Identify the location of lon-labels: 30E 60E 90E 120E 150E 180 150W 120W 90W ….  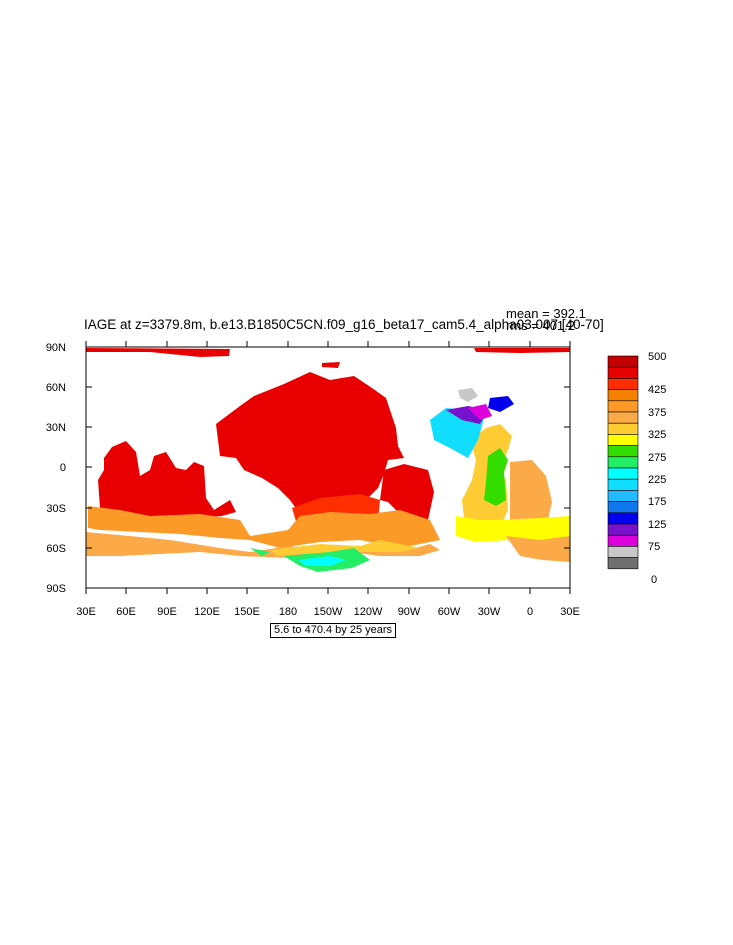
(328, 612).